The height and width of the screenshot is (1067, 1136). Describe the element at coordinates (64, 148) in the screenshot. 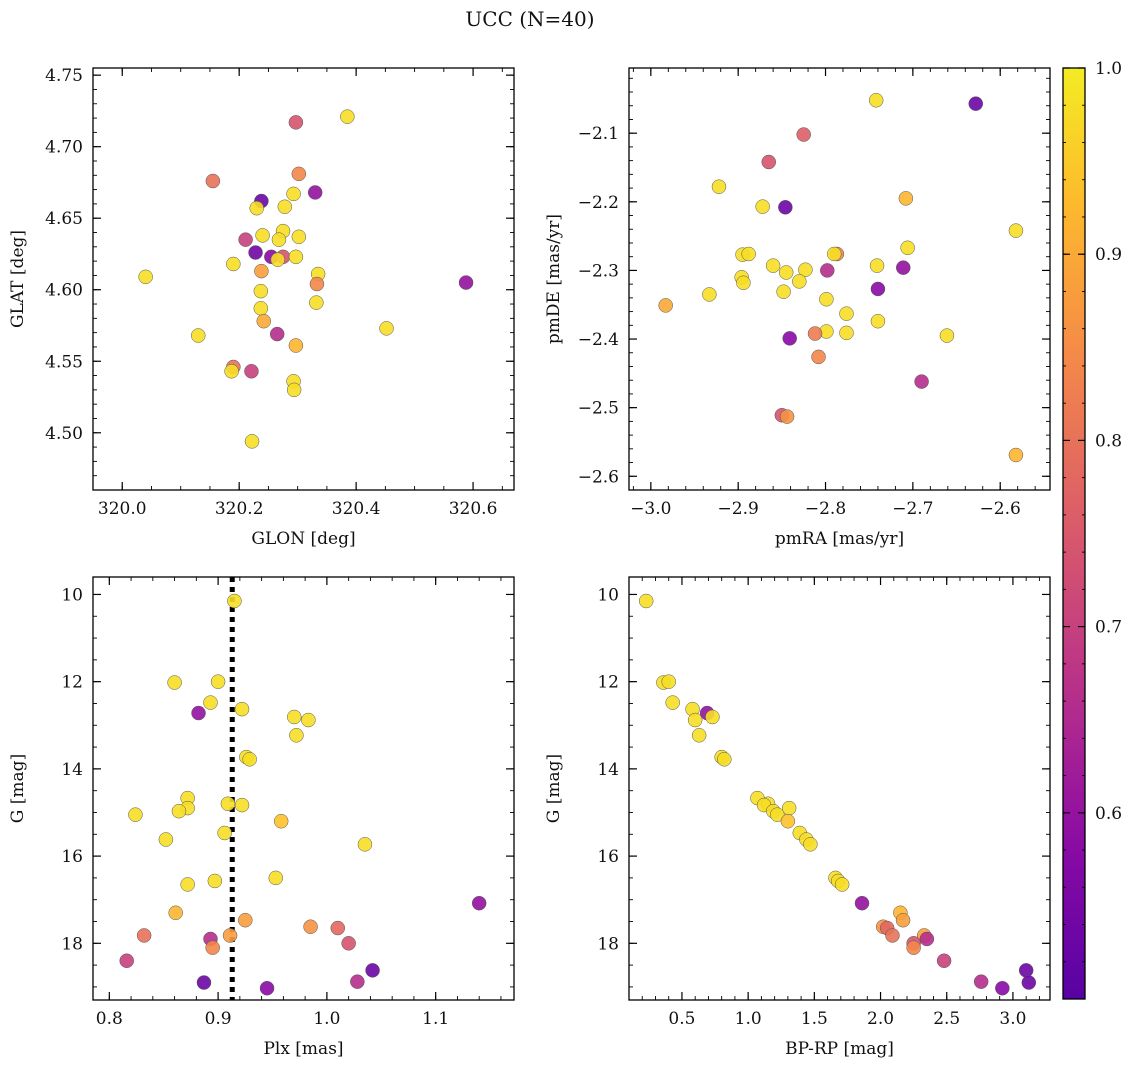

I see `y-tick-label: 4.70` at that location.